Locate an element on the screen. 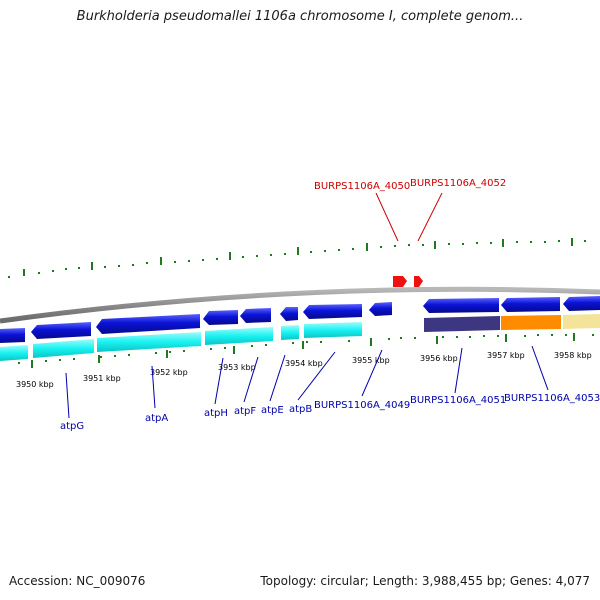  leader-lines-bottom is located at coordinates (307, 382).